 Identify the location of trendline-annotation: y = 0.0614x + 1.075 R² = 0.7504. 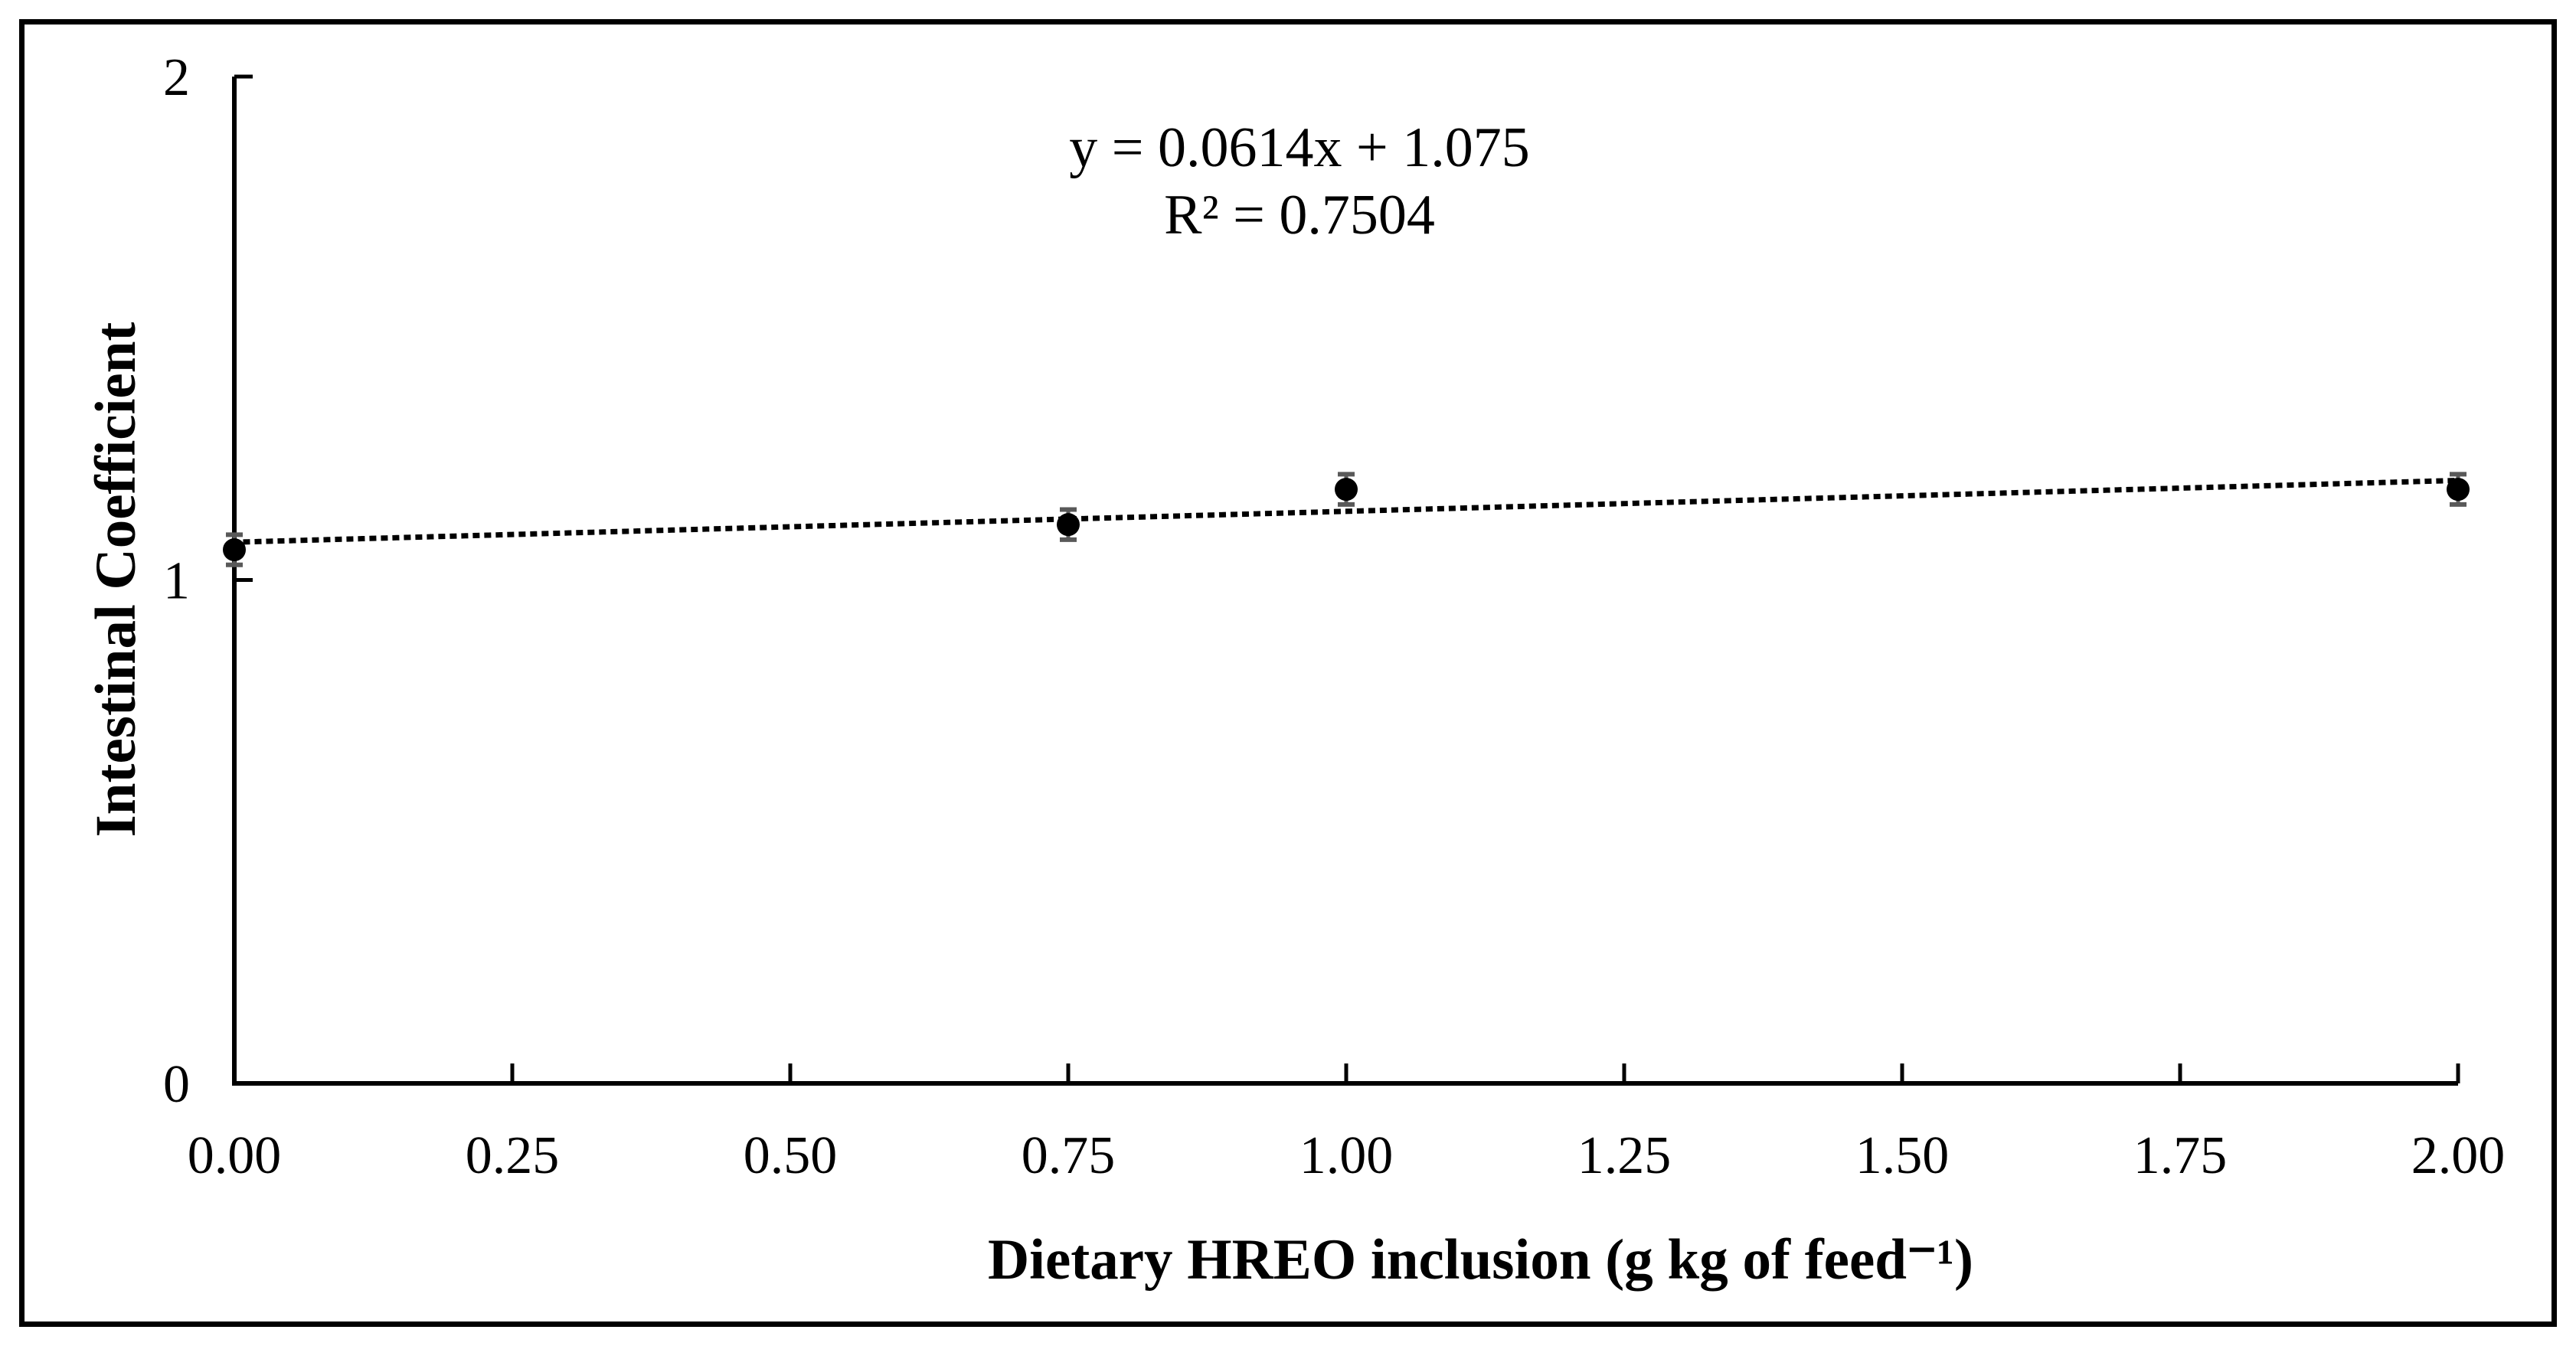
(1299, 181).